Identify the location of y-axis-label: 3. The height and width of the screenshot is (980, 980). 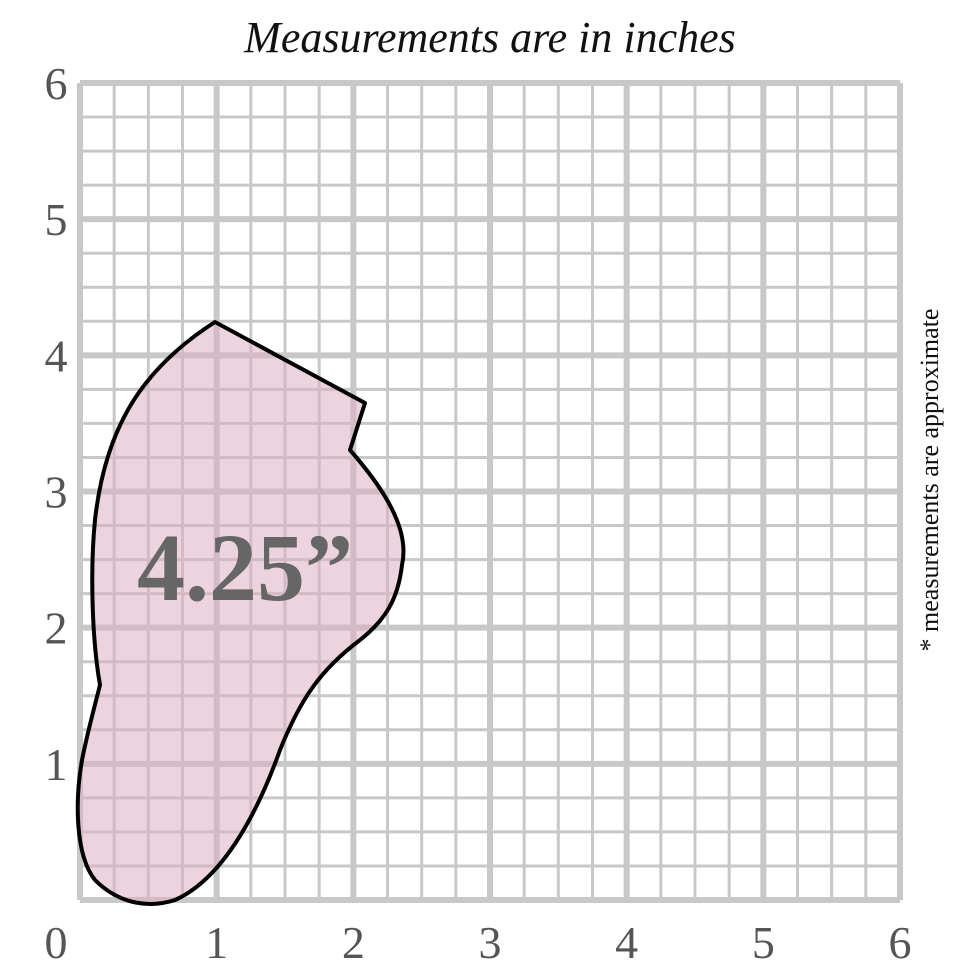
(56, 492).